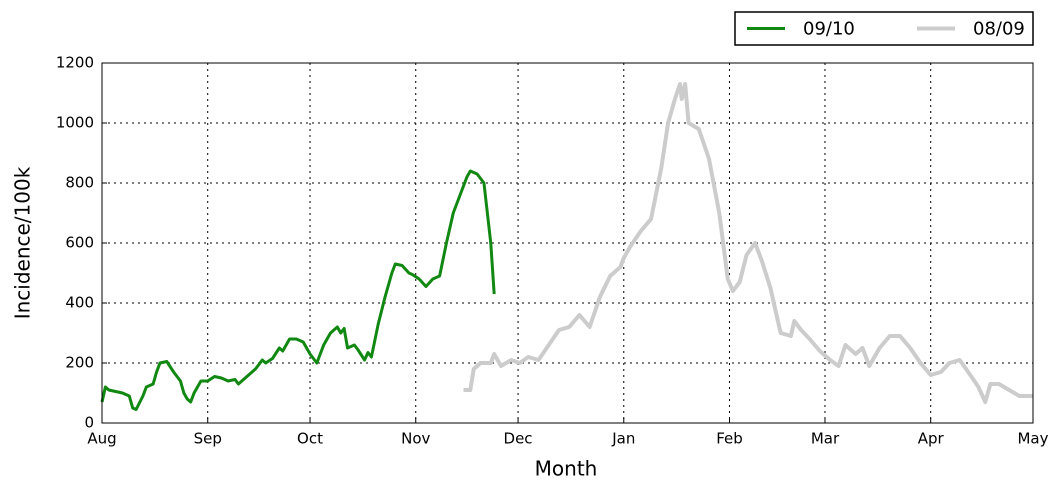 This screenshot has width=1051, height=482. Describe the element at coordinates (79, 243) in the screenshot. I see `y-tick-label: 600` at that location.